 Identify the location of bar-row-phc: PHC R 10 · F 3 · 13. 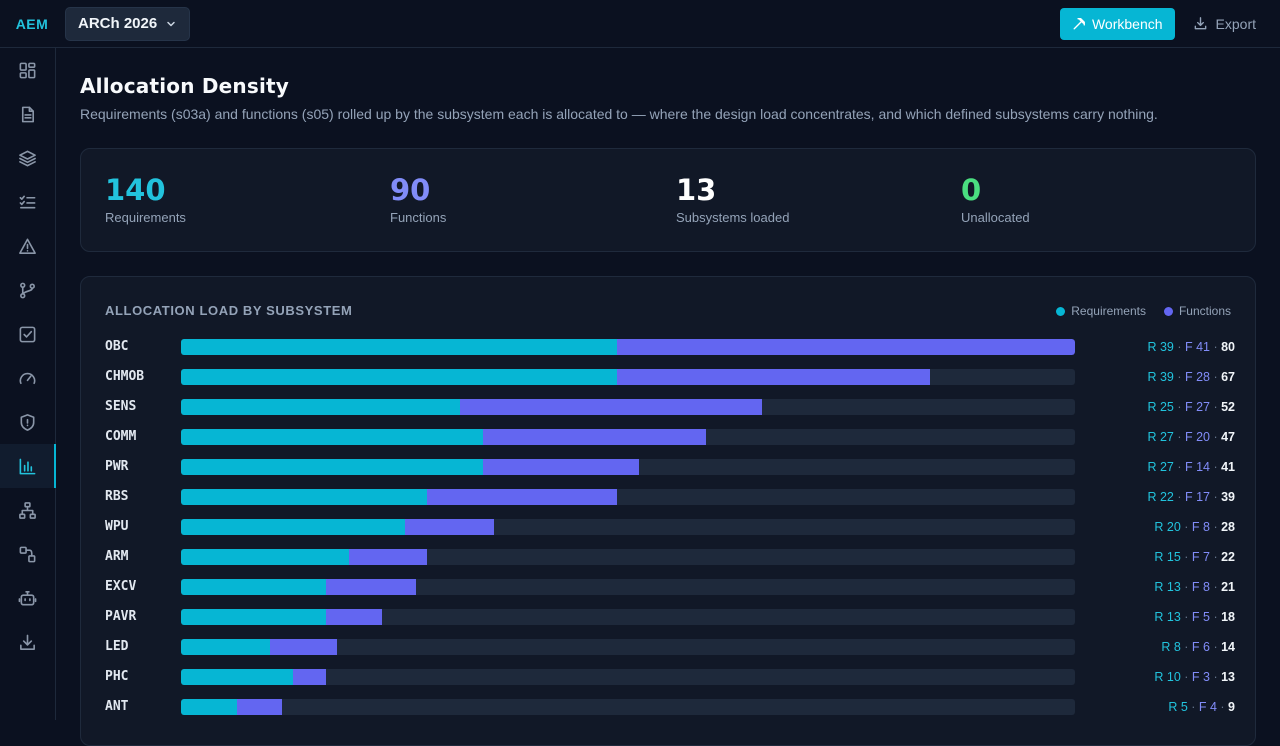
(670, 677).